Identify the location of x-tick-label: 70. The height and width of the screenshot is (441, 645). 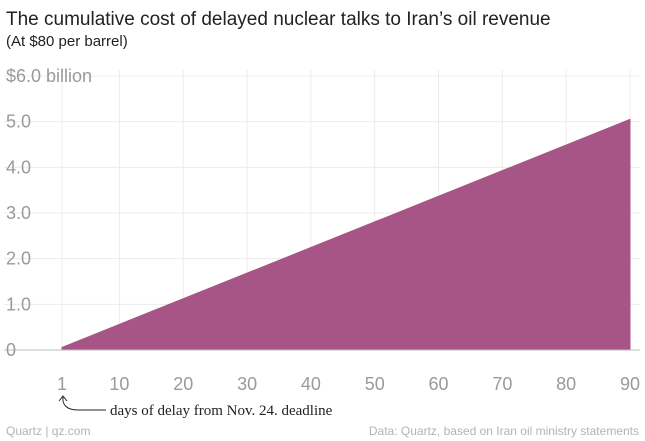
(502, 384).